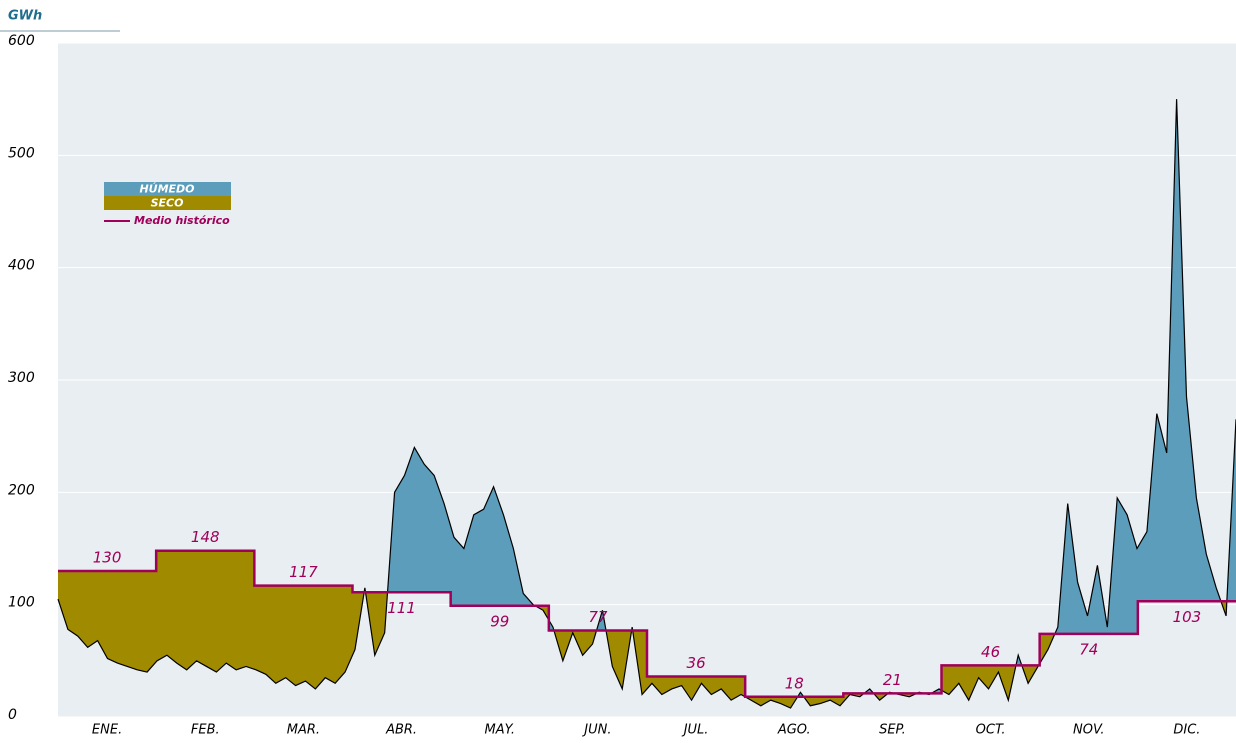 Image resolution: width=1236 pixels, height=743 pixels. I want to click on legend-label: HÚMEDO, so click(166, 189).